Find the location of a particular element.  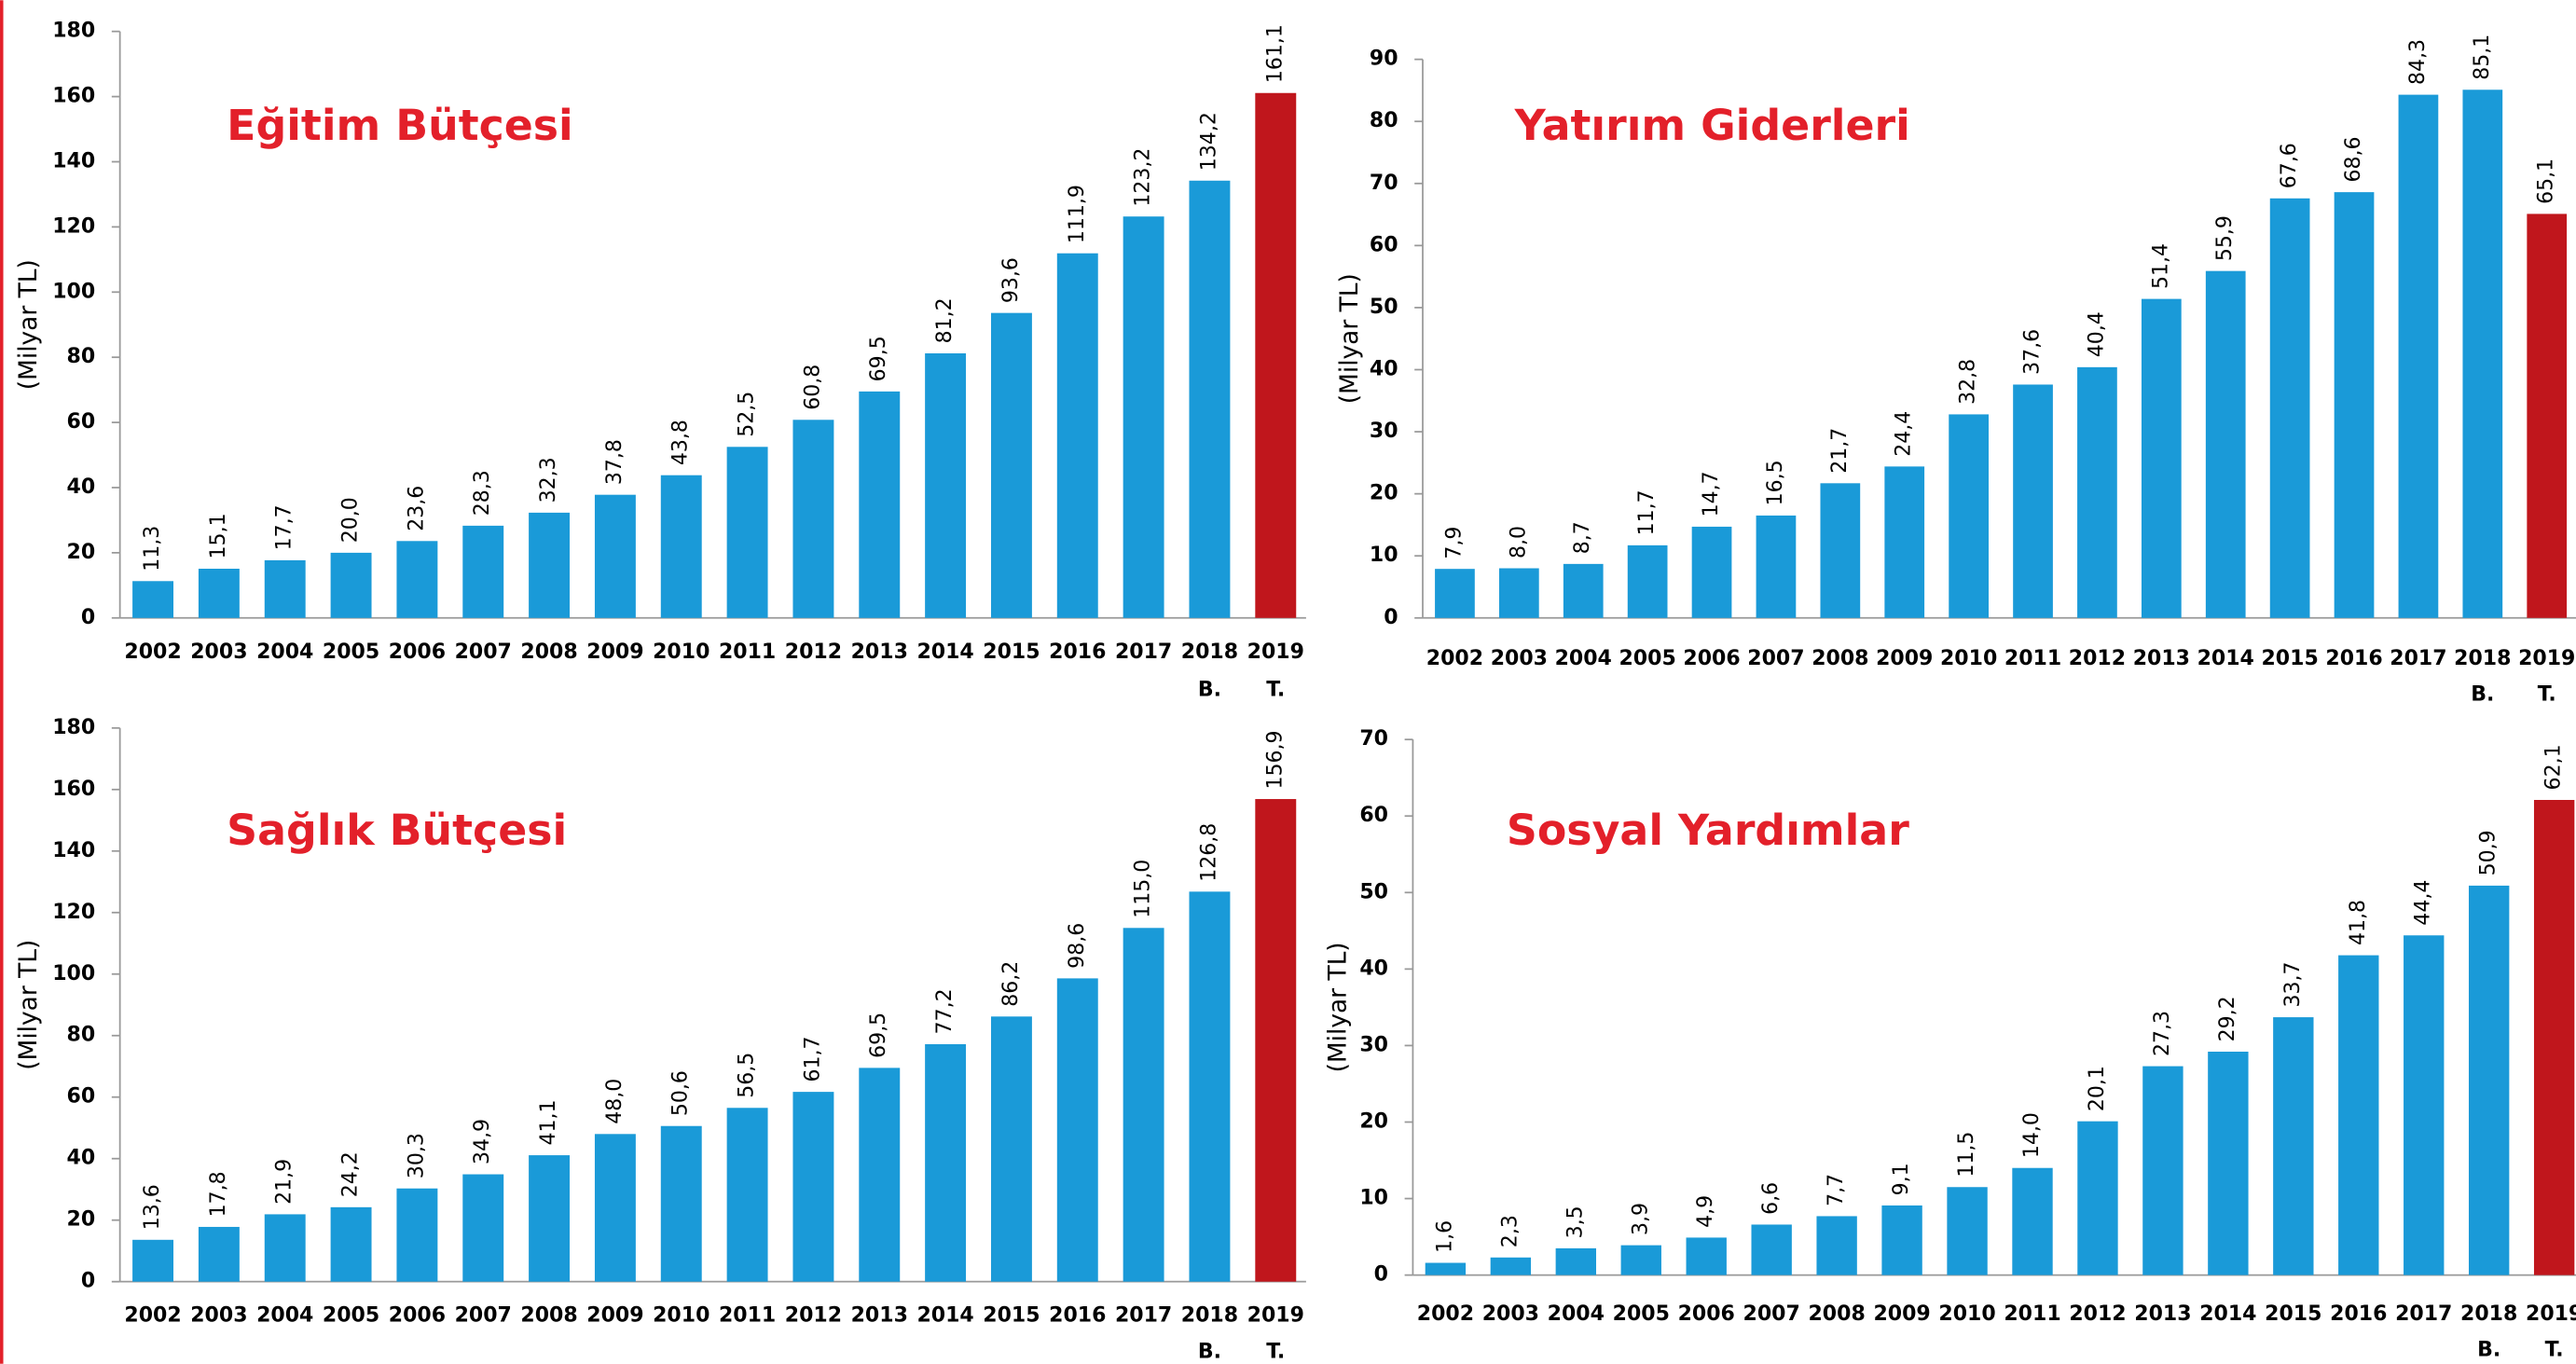

y-axis-label: (Milyar TL) is located at coordinates (1349, 338).